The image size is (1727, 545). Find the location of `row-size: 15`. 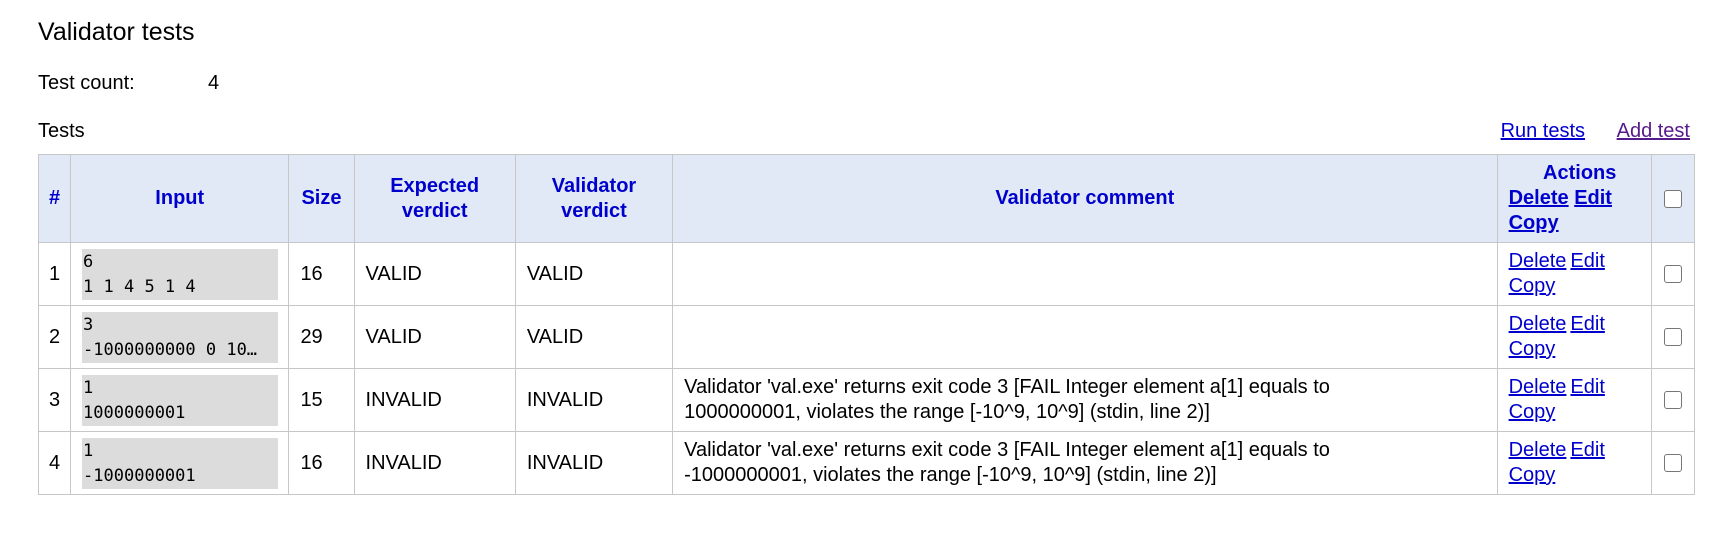

row-size: 15 is located at coordinates (321, 400).